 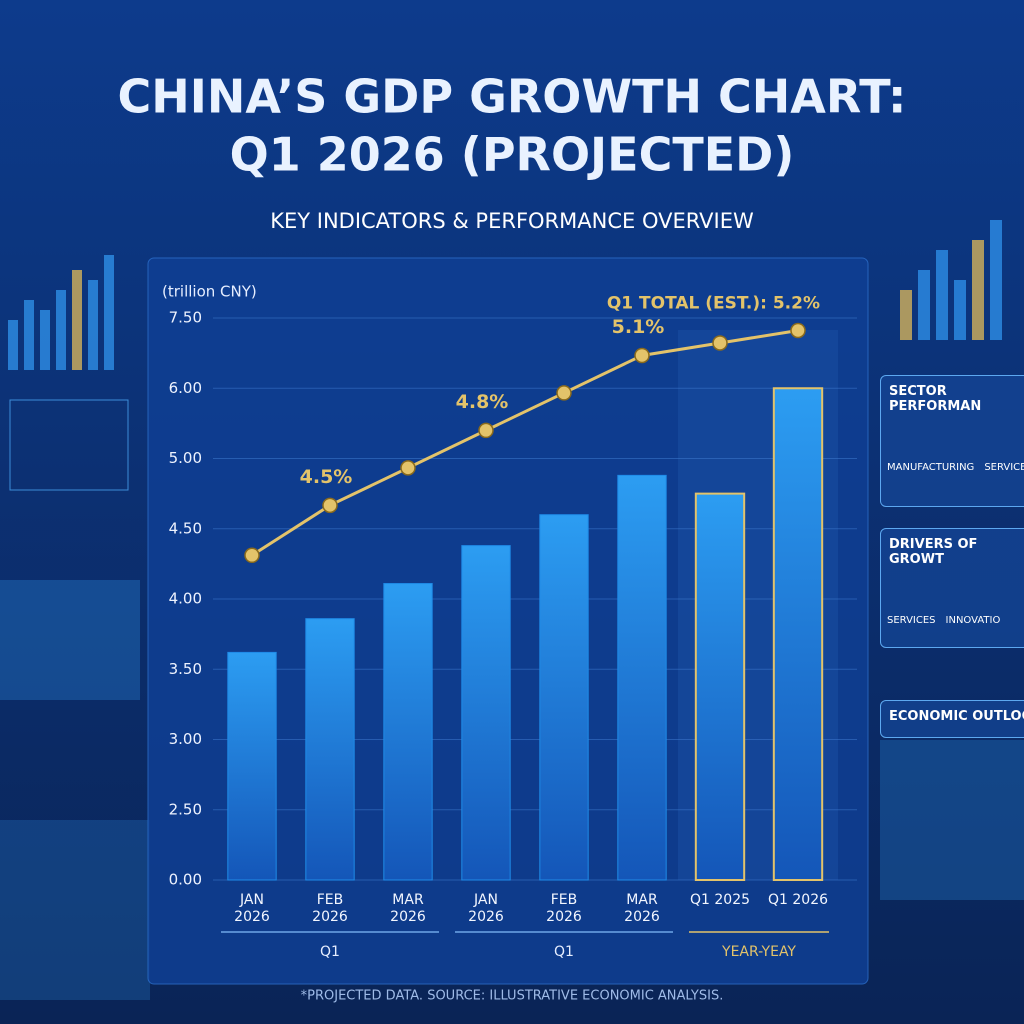 What do you see at coordinates (185, 599) in the screenshot?
I see `y-tick-label: 4.00` at bounding box center [185, 599].